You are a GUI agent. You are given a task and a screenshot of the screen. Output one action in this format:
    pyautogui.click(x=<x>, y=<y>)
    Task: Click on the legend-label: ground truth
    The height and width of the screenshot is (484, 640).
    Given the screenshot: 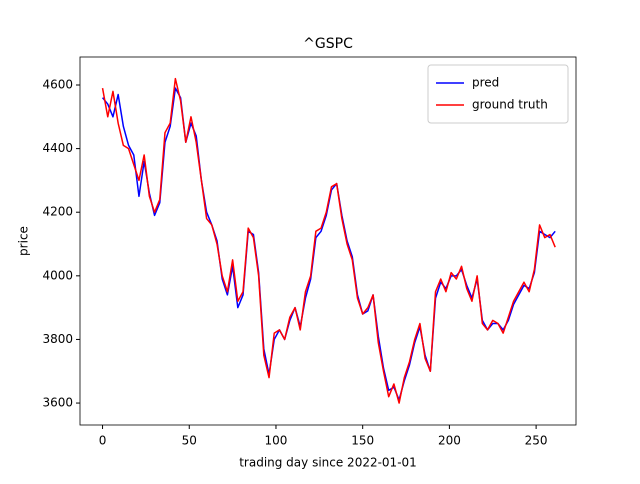 What is the action you would take?
    pyautogui.click(x=510, y=105)
    